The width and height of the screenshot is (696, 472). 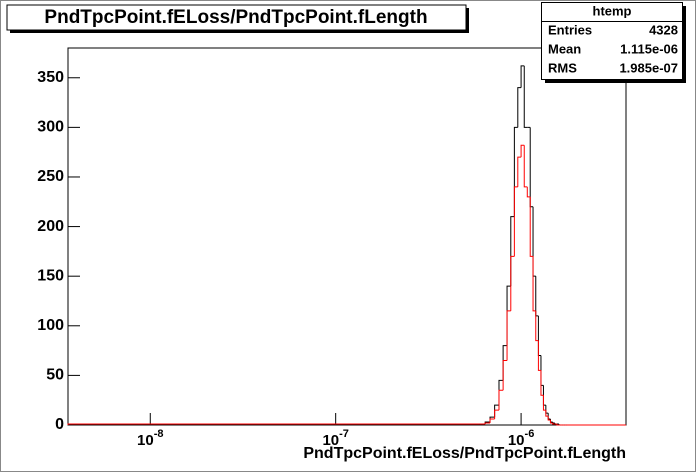 What do you see at coordinates (648, 67) in the screenshot?
I see `stats-value: 1.985e-07` at bounding box center [648, 67].